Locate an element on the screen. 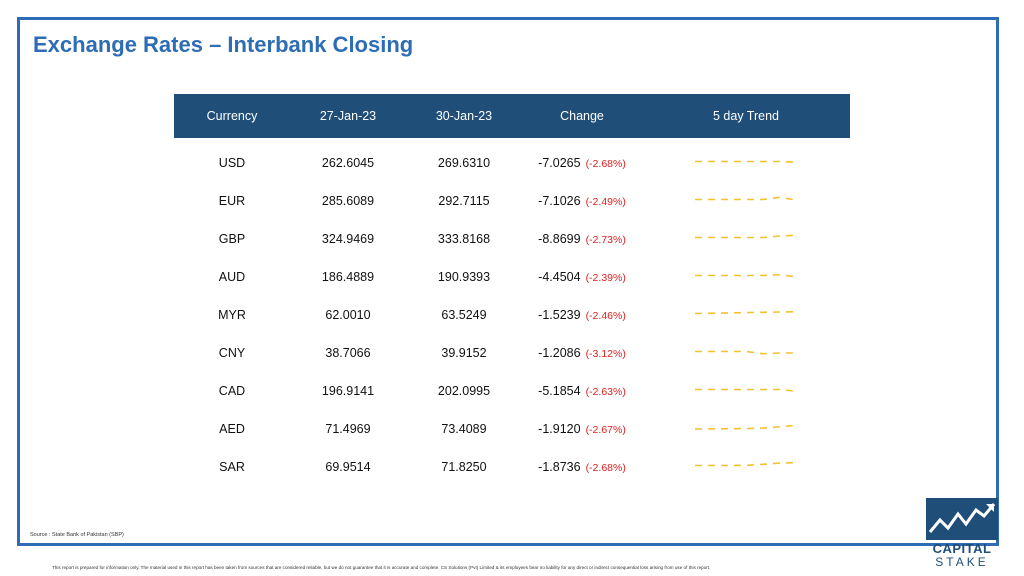  rate-30jan-cell: 333.8168 is located at coordinates (464, 239).